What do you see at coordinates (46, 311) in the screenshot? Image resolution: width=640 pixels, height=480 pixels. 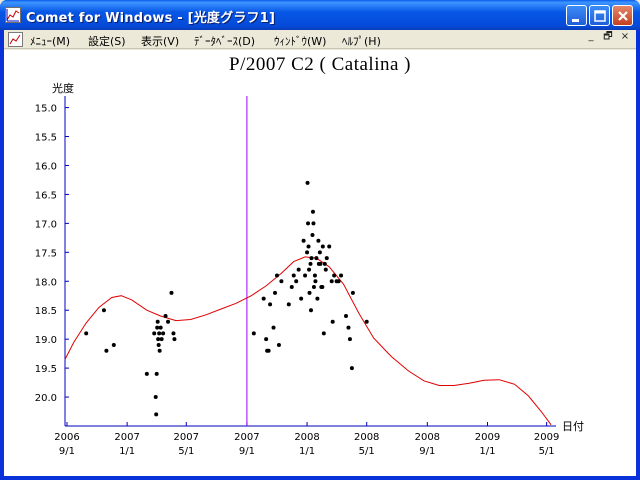 I see `y-tick-label: 18.5` at bounding box center [46, 311].